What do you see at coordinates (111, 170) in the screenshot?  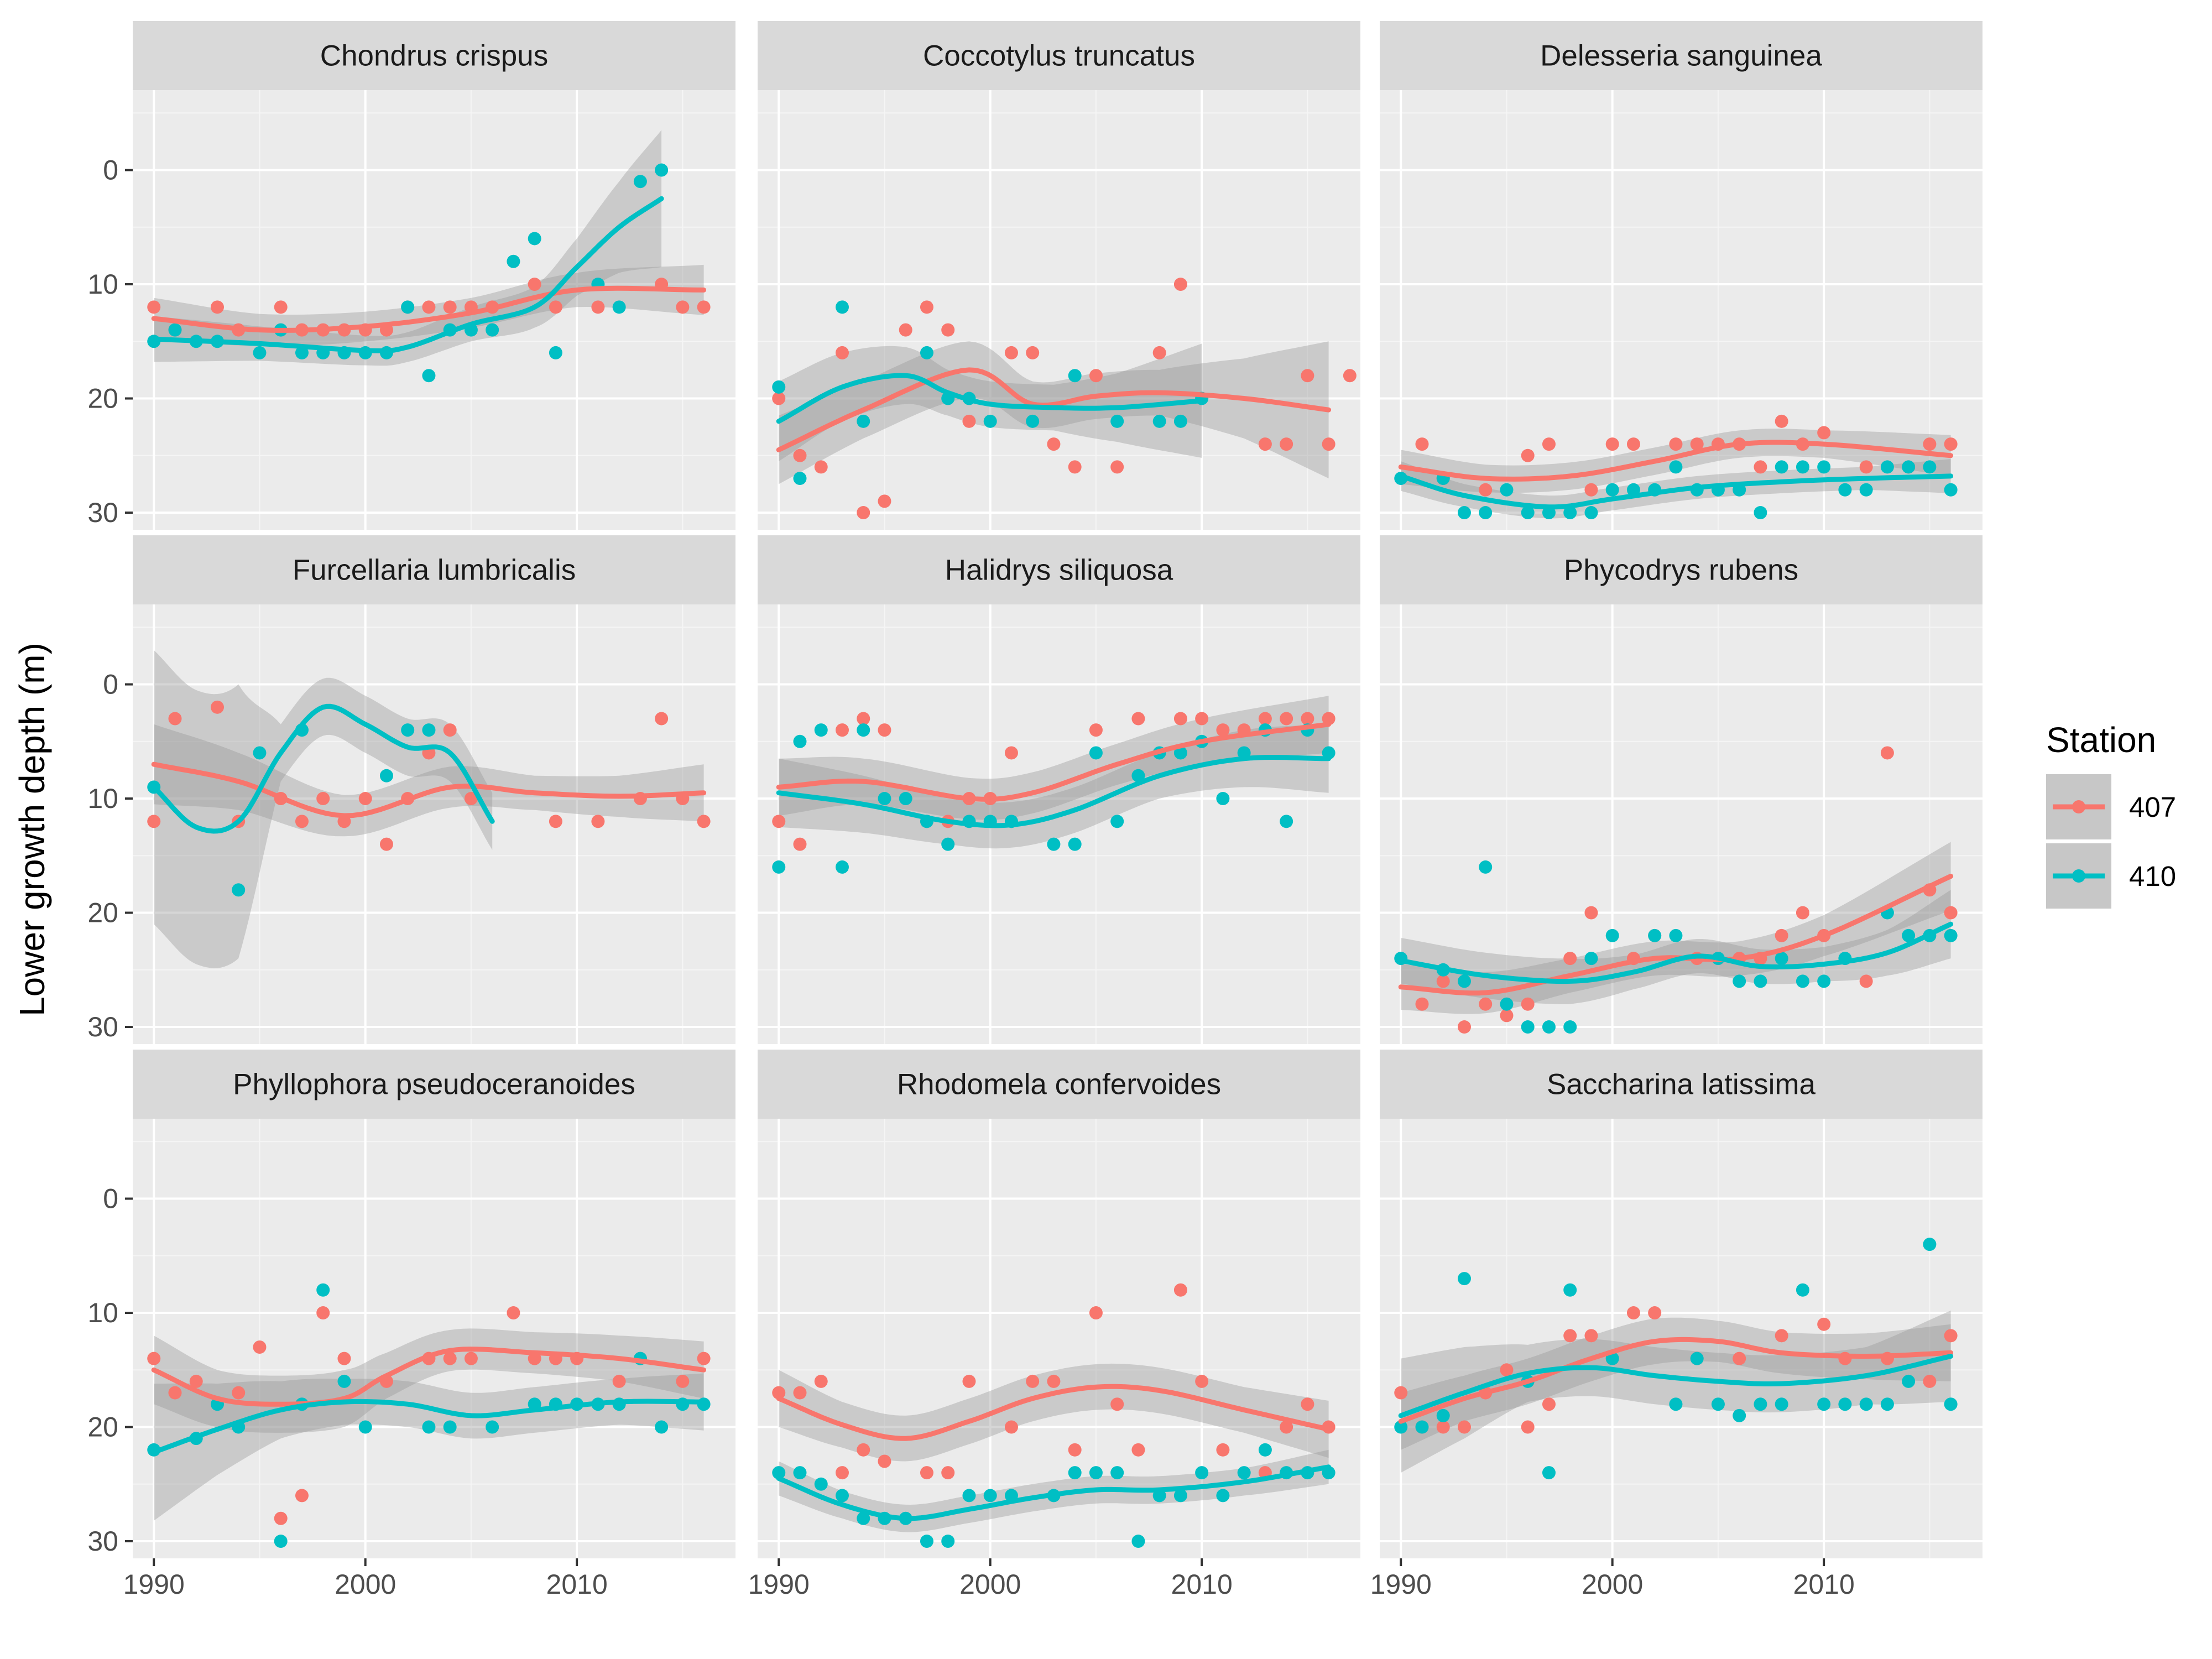 I see `y-tick-label: 0` at bounding box center [111, 170].